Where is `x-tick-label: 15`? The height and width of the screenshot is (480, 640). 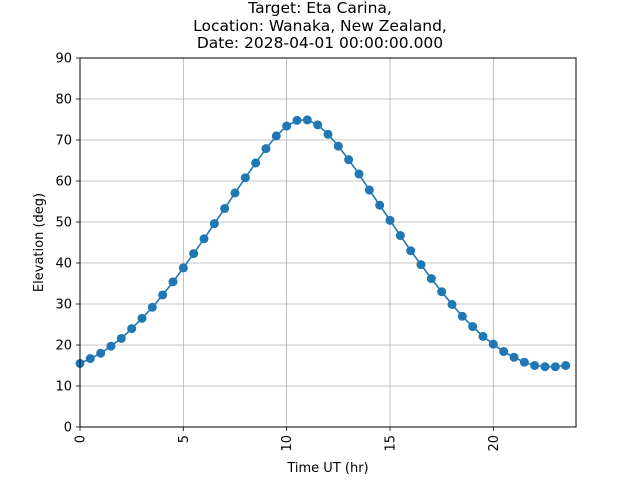
x-tick-label: 15 is located at coordinates (391, 443).